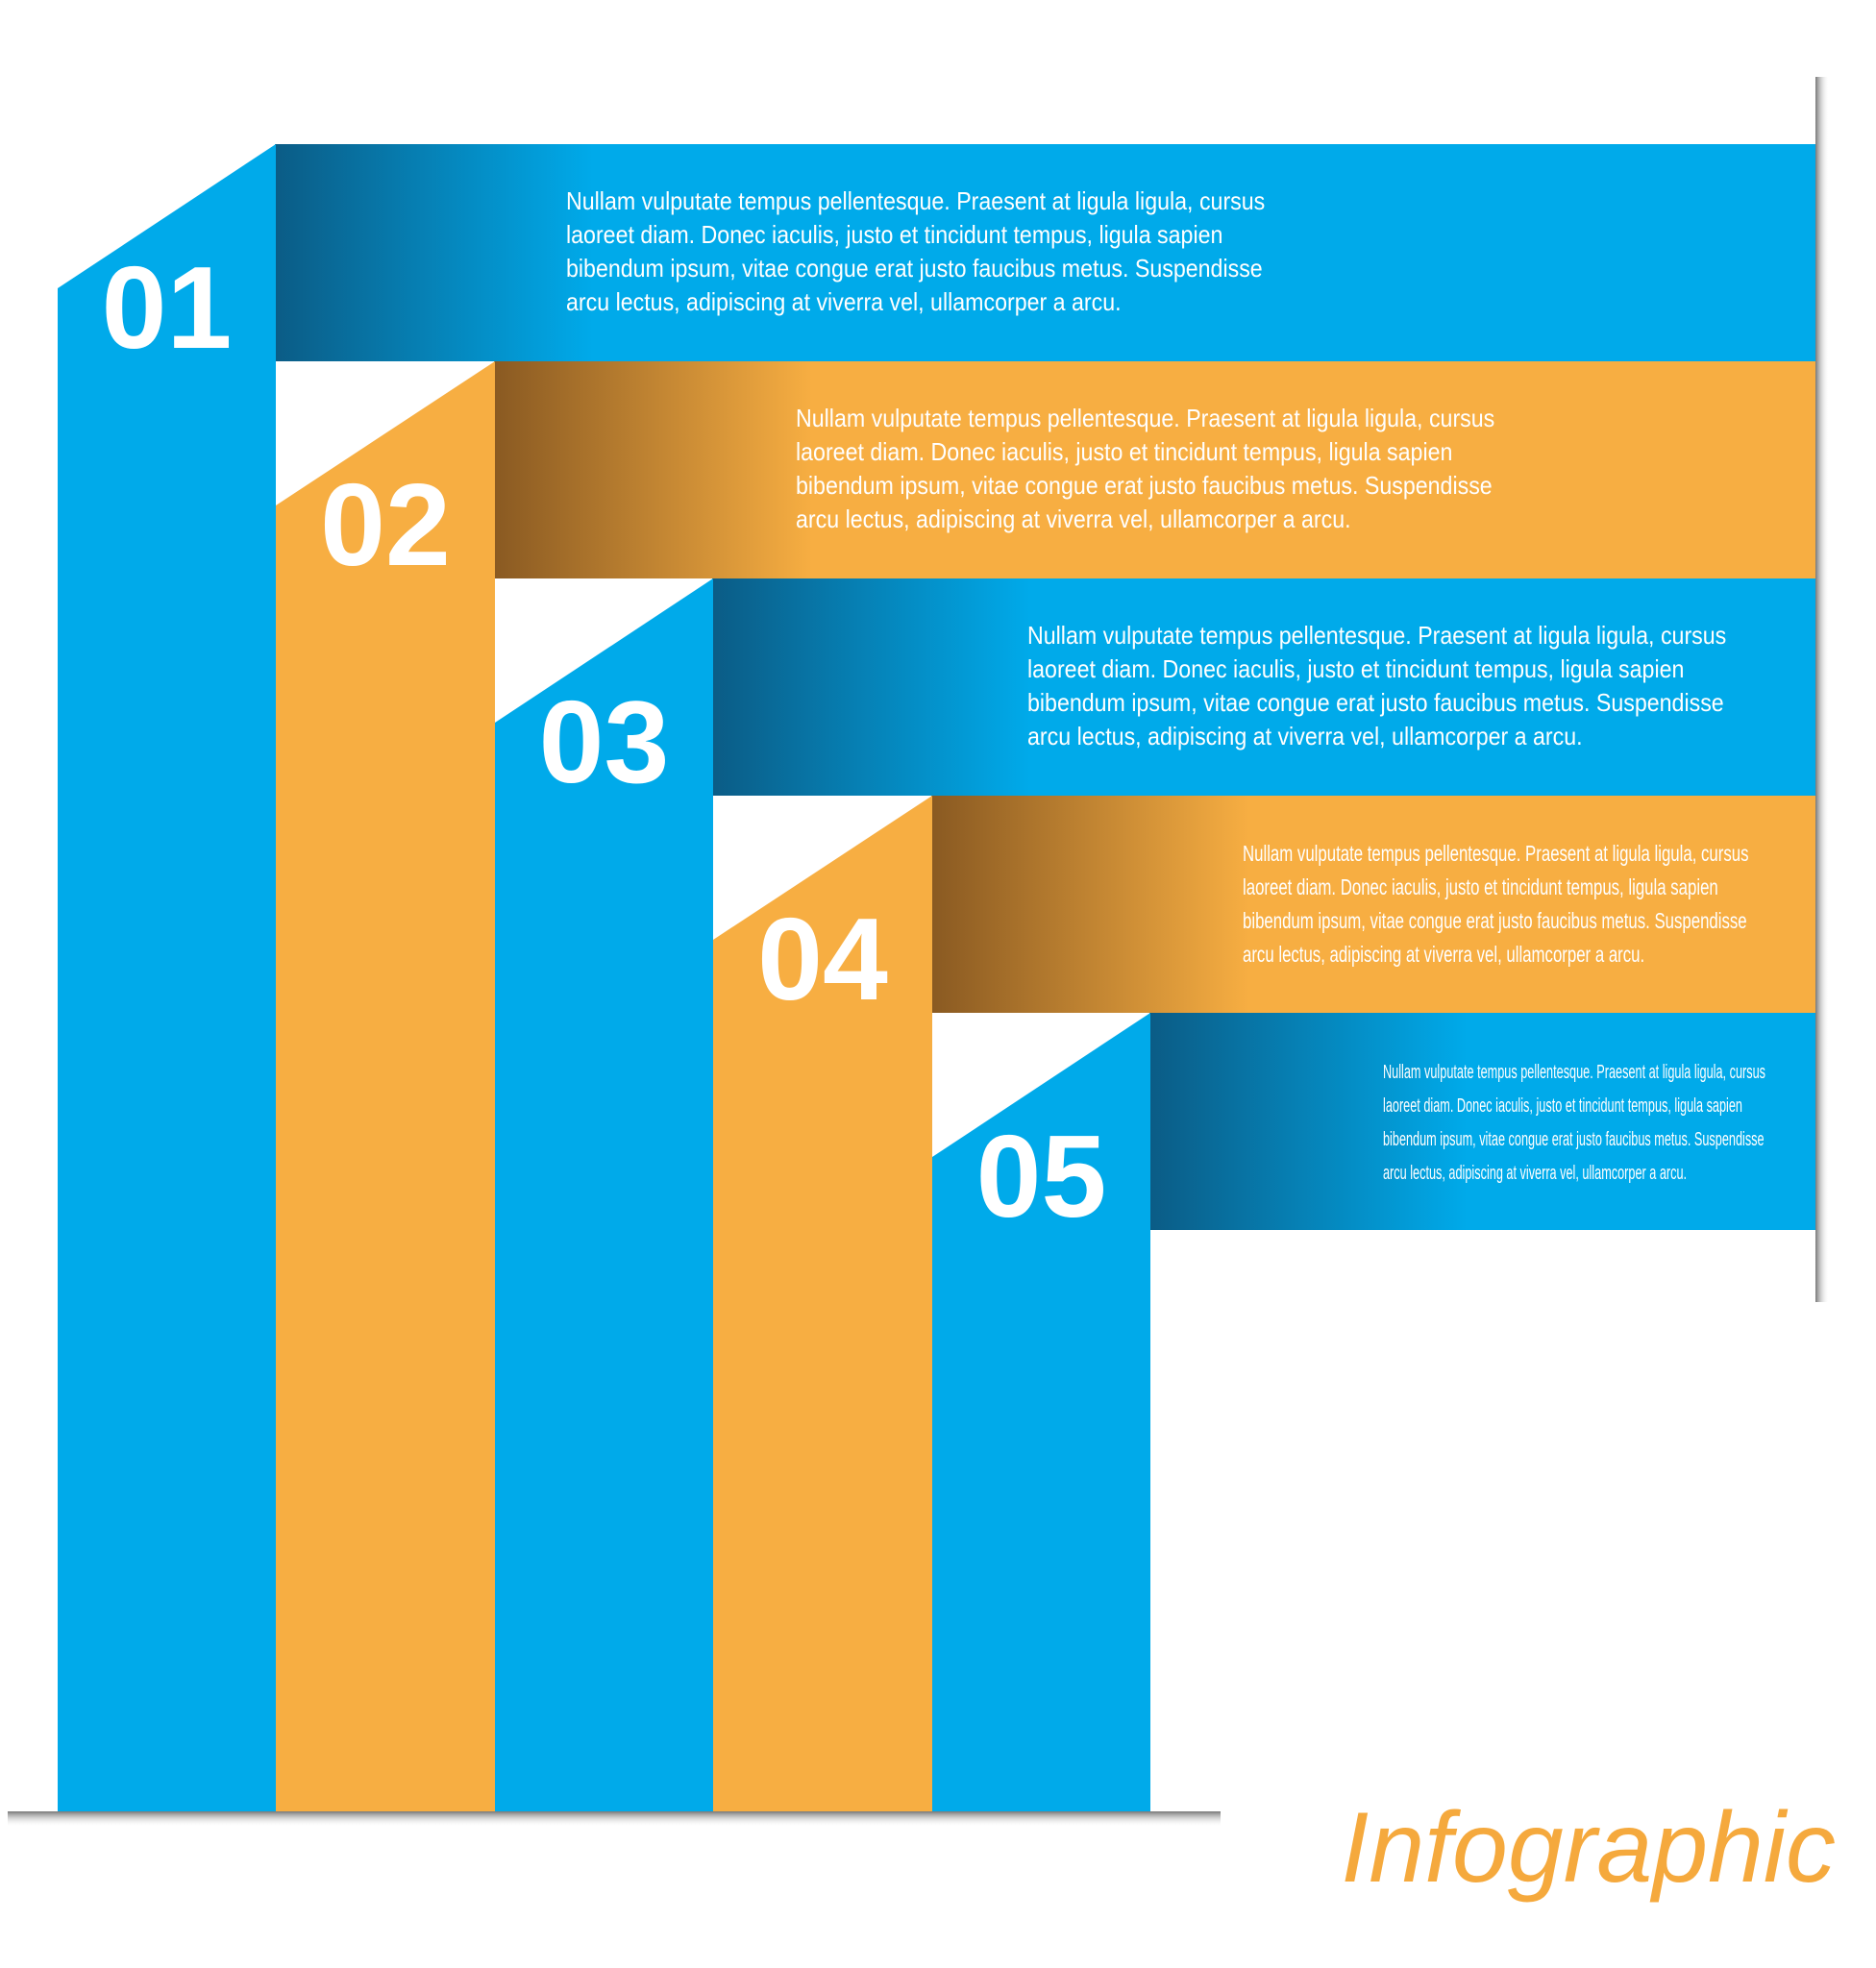 The width and height of the screenshot is (1876, 1968). What do you see at coordinates (604, 742) in the screenshot?
I see `step-number: 03` at bounding box center [604, 742].